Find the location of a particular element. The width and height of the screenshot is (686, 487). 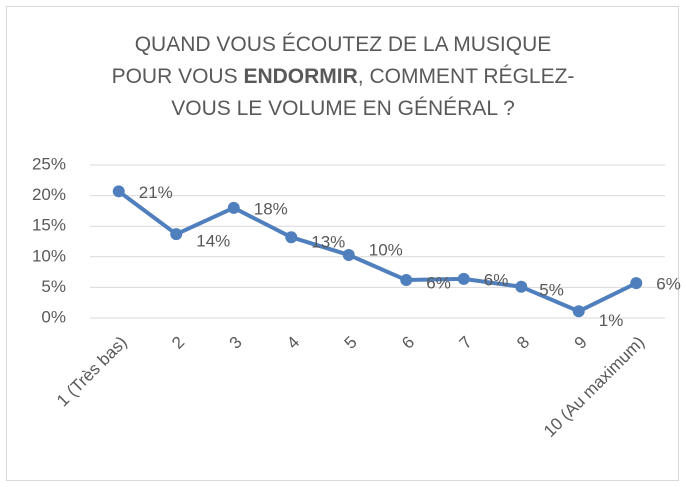

title-segment: VOUS LE VOLUME EN GÉNÉRAL ? is located at coordinates (343, 108).